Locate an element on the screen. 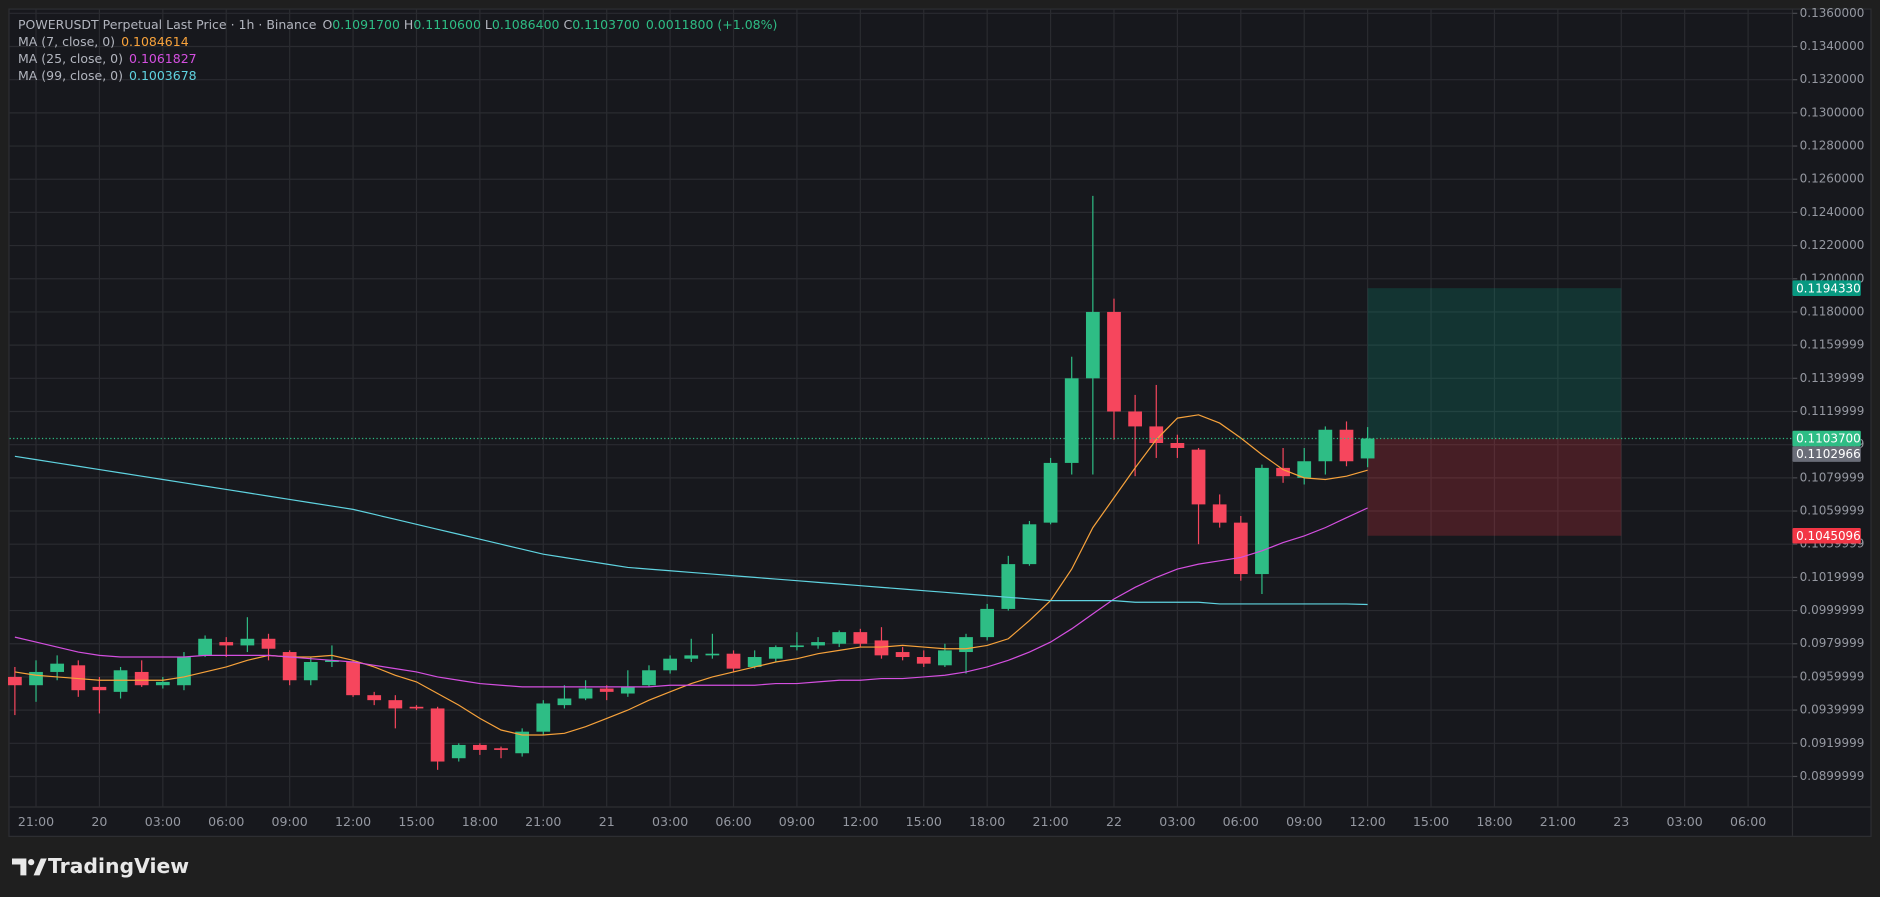 This screenshot has width=1880, height=897. ohlc-values: O0.1091700 H0.1110600 L0.1086400 C0.1103700 is located at coordinates (480, 24).